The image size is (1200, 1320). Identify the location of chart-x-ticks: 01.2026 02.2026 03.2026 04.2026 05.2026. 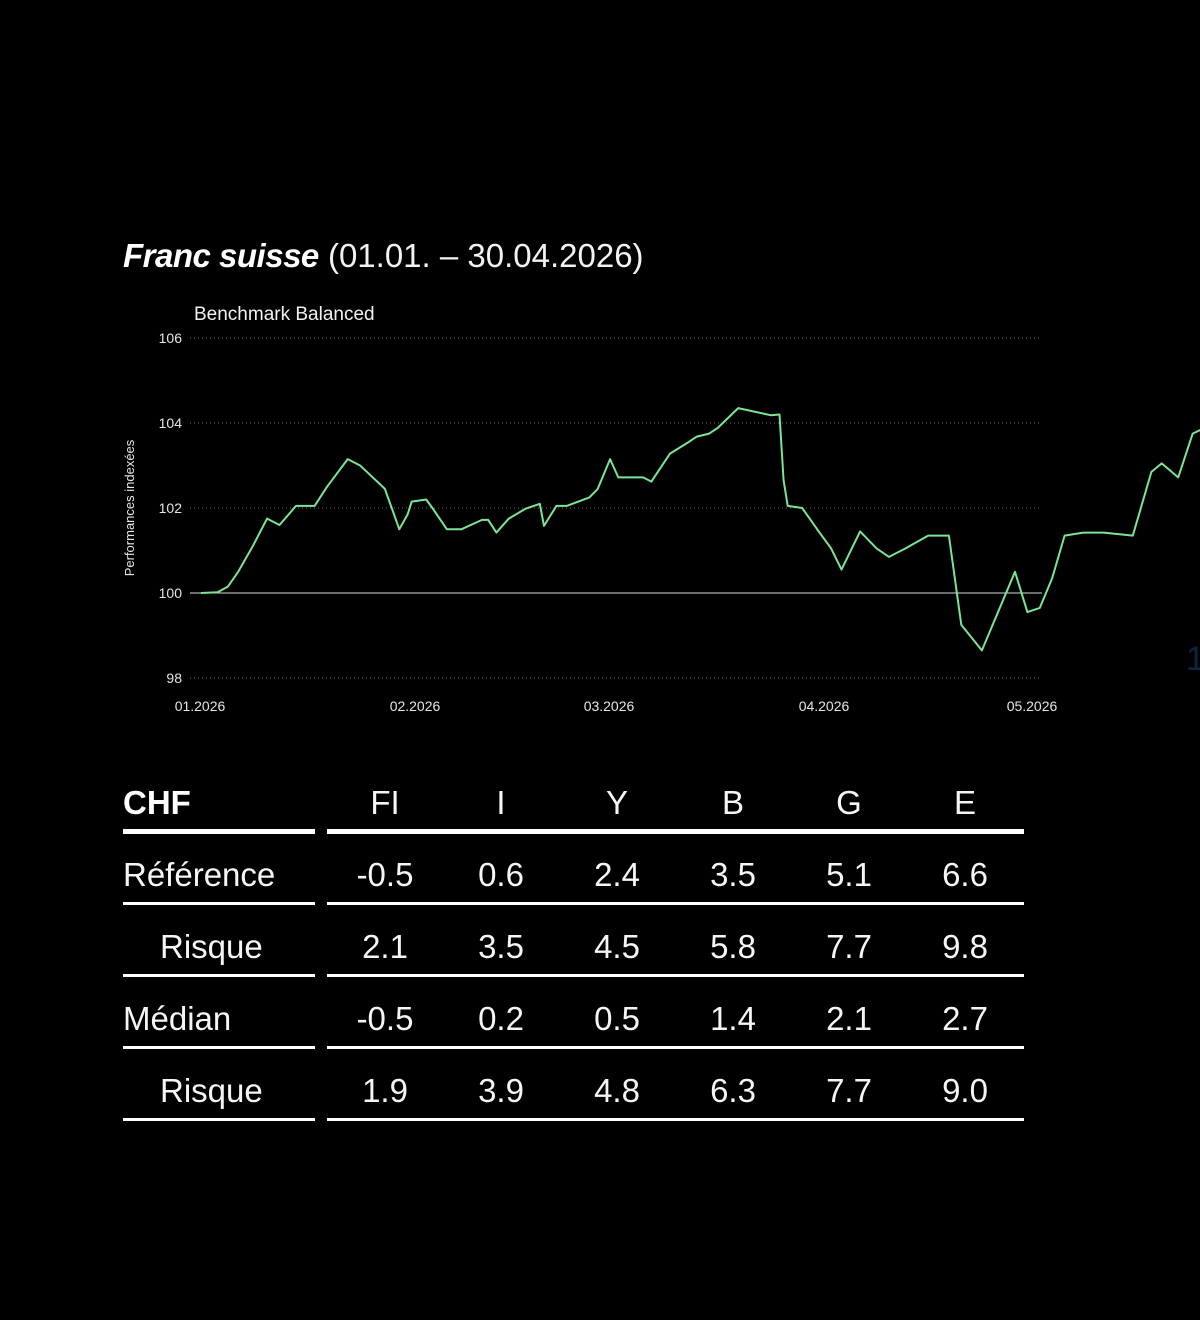
(616, 706).